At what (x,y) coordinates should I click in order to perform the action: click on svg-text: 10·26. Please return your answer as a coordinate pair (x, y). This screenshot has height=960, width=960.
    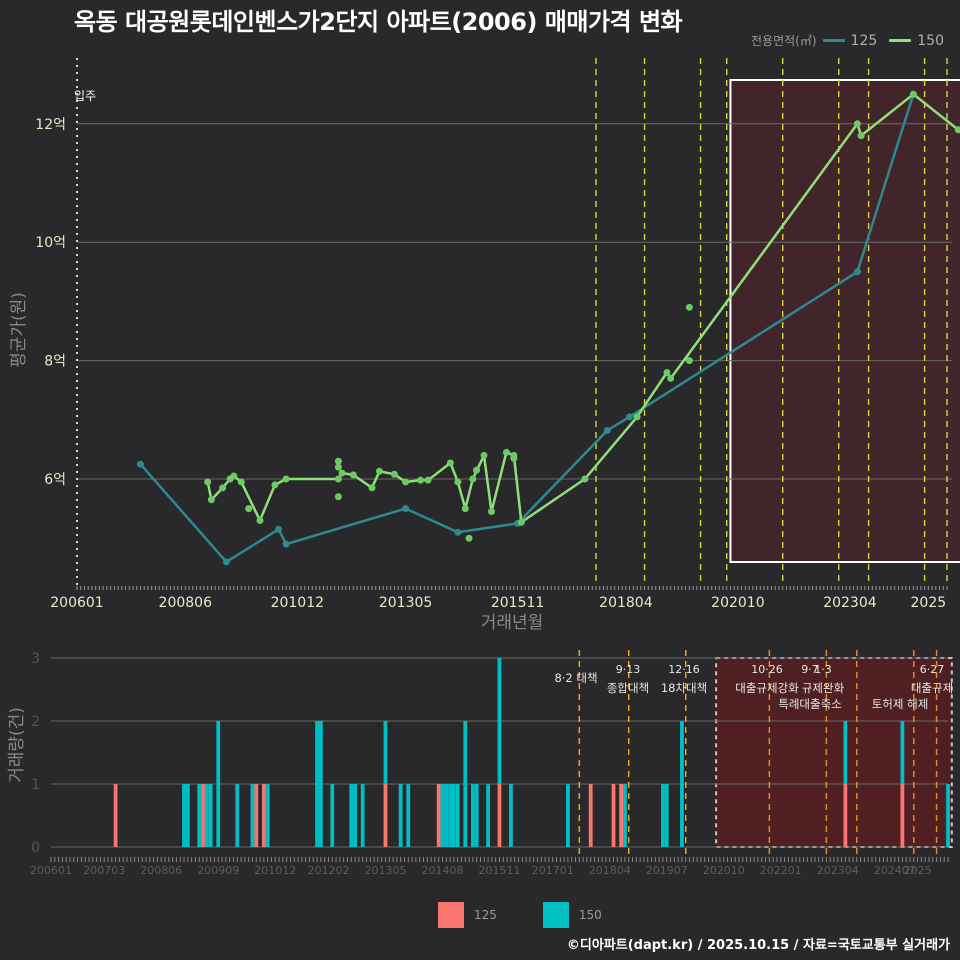
    Looking at the image, I should click on (767, 669).